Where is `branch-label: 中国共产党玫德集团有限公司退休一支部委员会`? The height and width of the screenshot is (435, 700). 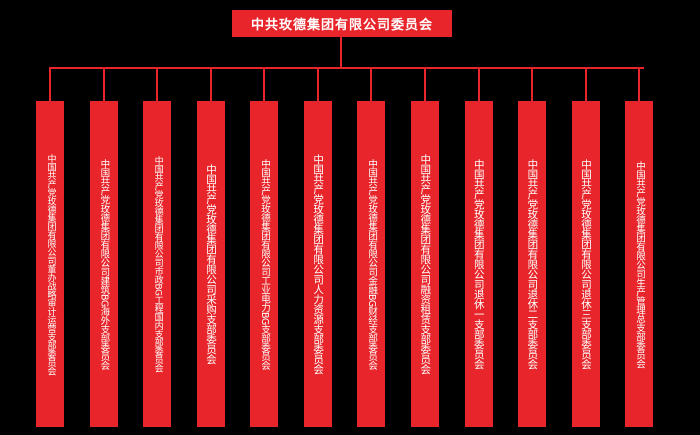
branch-label: 中国共产党玫德集团有限公司退休一支部委员会 is located at coordinates (478, 264).